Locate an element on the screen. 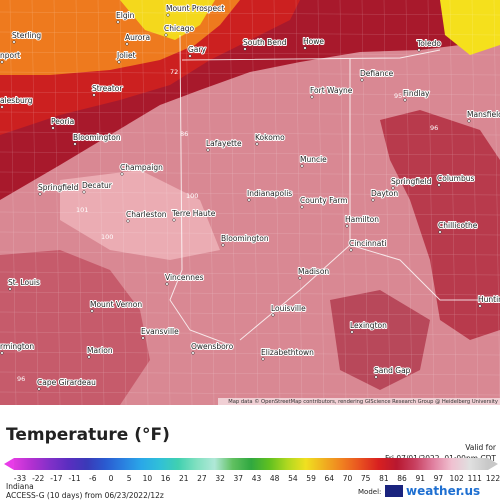  city-label: Mount Vernon is located at coordinates (116, 304).